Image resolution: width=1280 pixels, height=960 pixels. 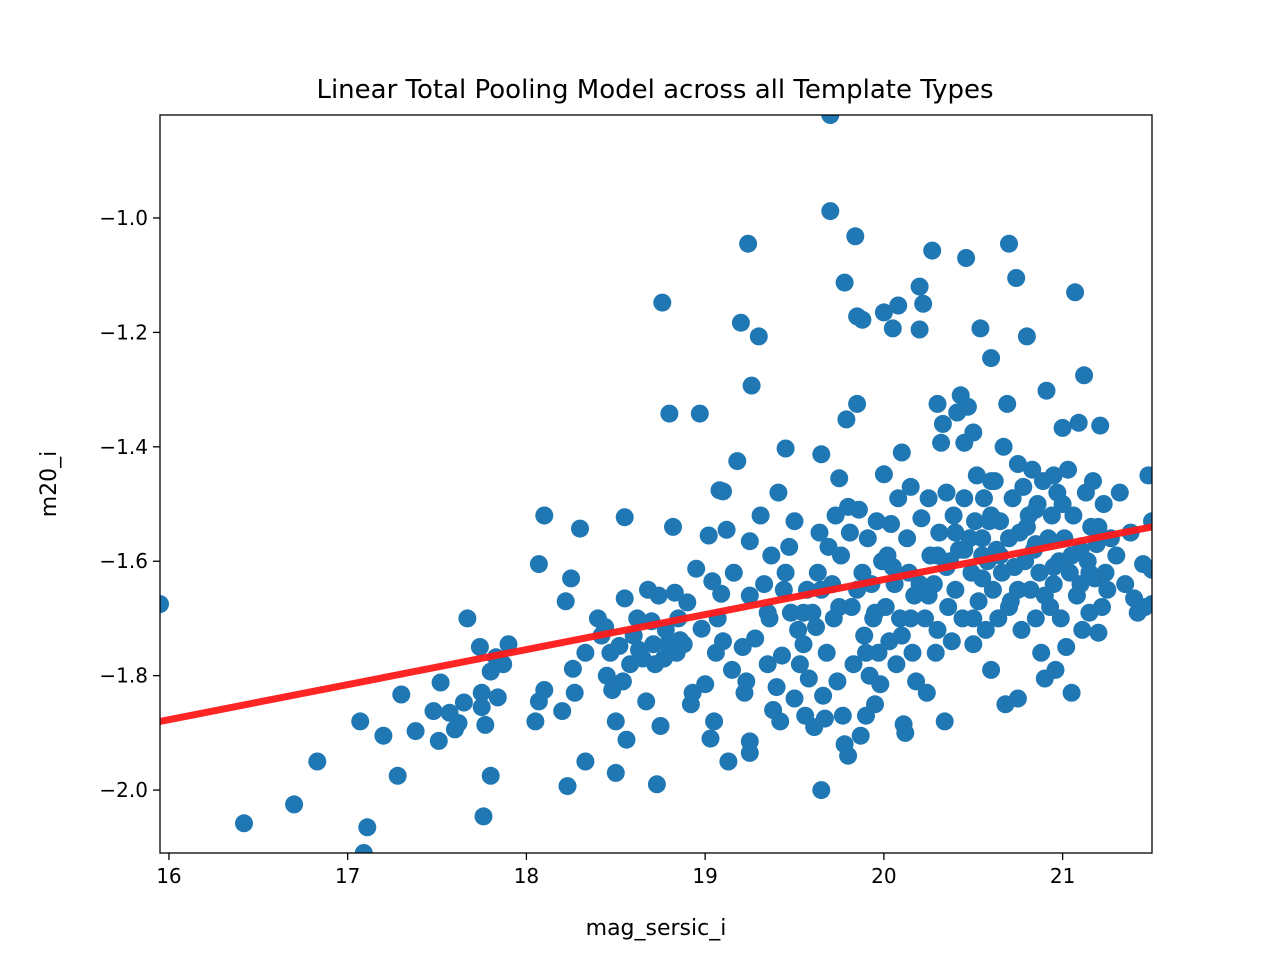 I want to click on x-tick-label: 17, so click(x=347, y=876).